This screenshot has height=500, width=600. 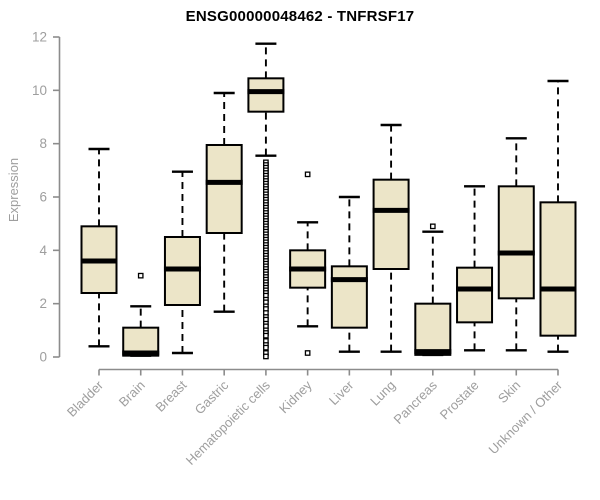 I want to click on box-breast, so click(x=182, y=262).